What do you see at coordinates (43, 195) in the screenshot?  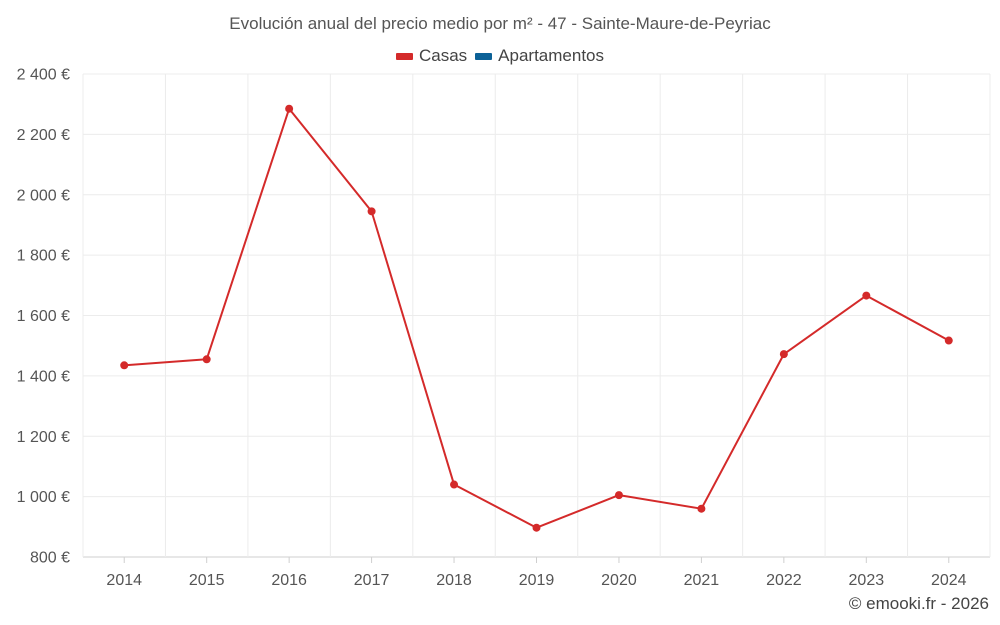 I see `y-tick-label: 2 000 €` at bounding box center [43, 195].